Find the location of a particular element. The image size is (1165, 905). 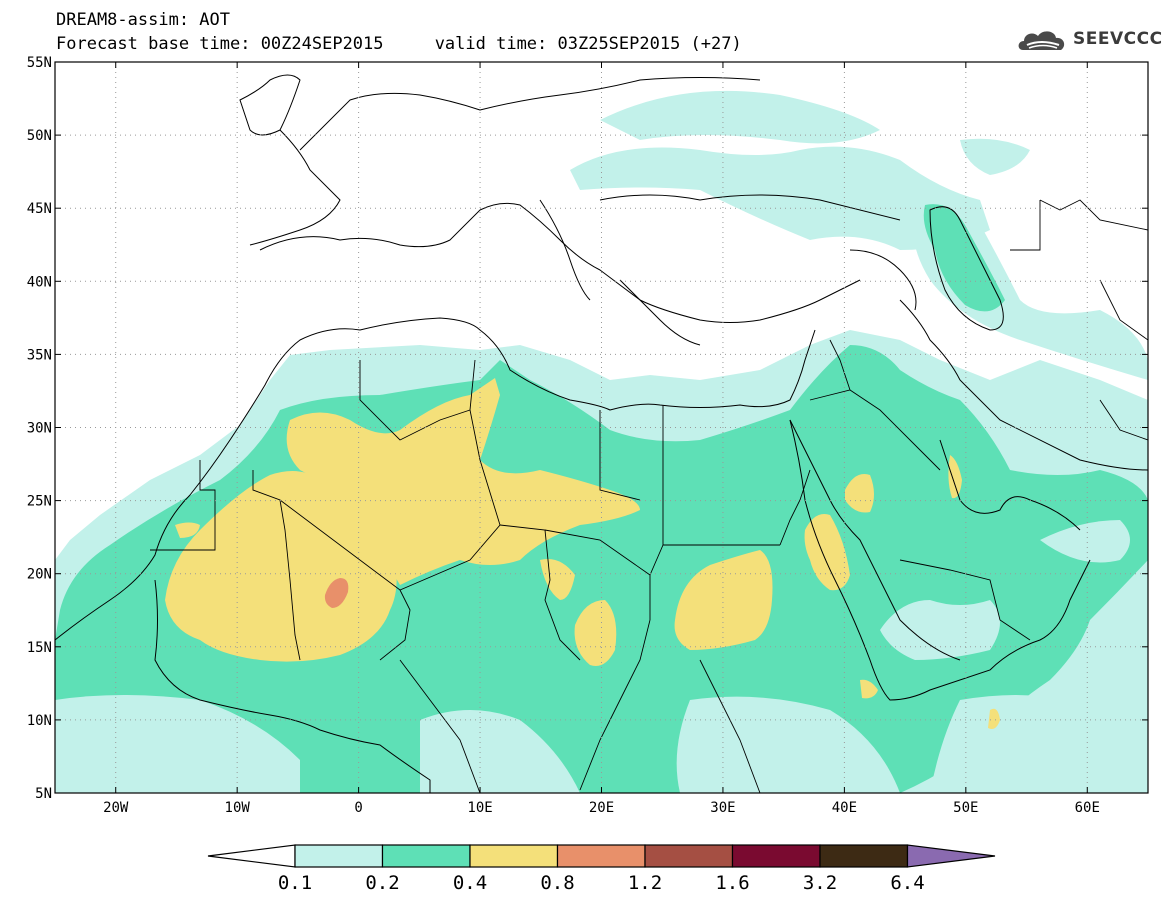

colorbar-label: 3.2 is located at coordinates (820, 883).